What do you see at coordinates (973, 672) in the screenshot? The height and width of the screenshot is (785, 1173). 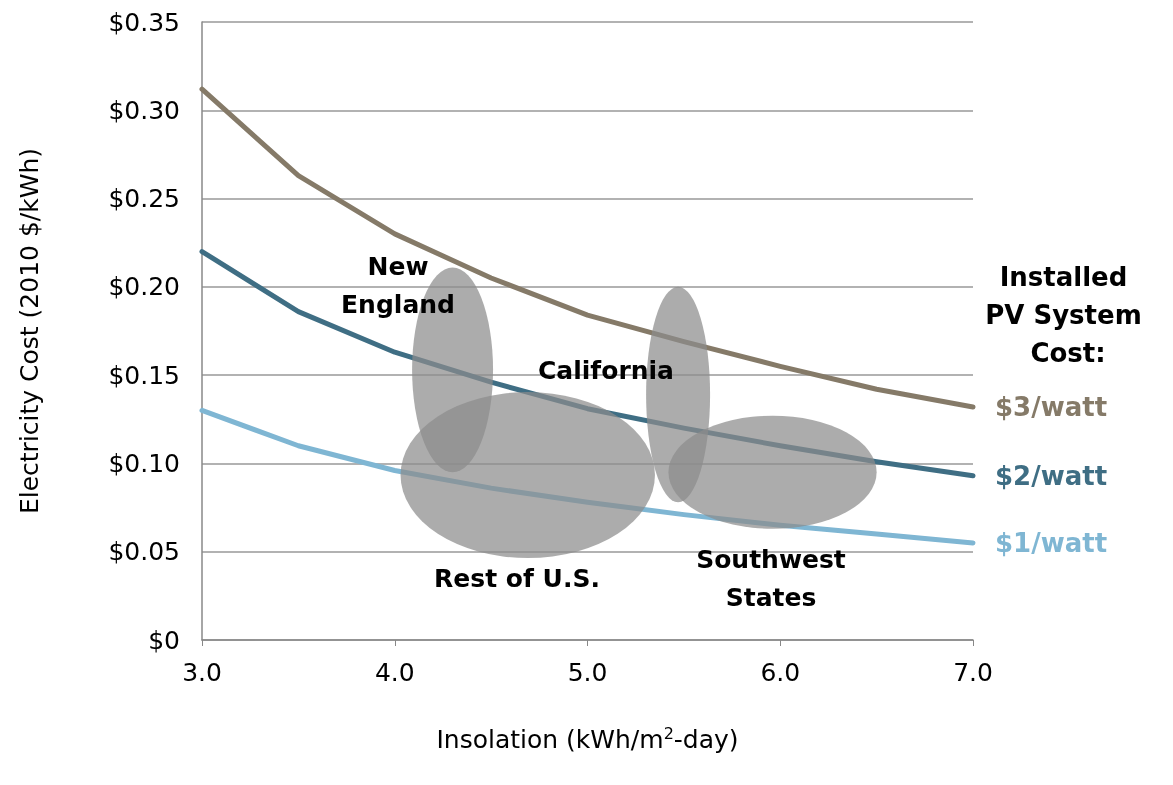 I see `x-tick-label: 7.0` at bounding box center [973, 672].